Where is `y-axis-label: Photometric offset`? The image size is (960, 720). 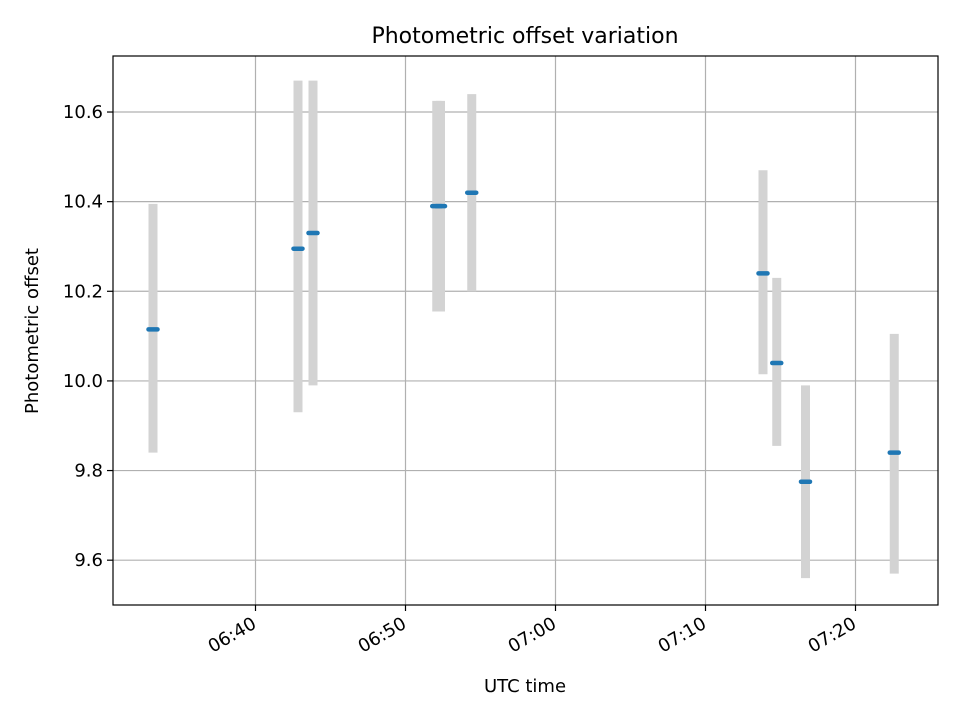
y-axis-label: Photometric offset is located at coordinates (32, 331).